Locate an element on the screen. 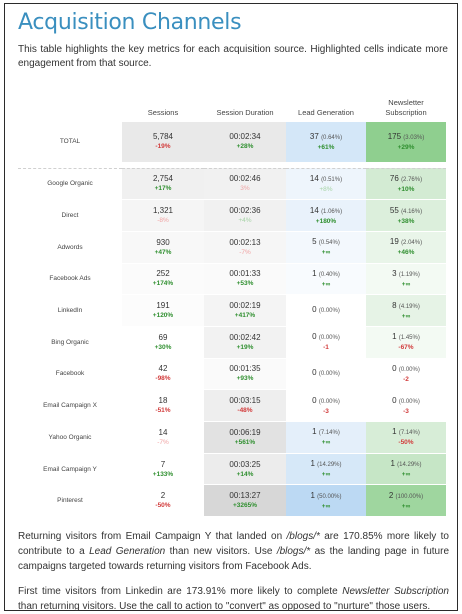 The width and height of the screenshot is (462, 614). percent: (7.14%) is located at coordinates (329, 433).